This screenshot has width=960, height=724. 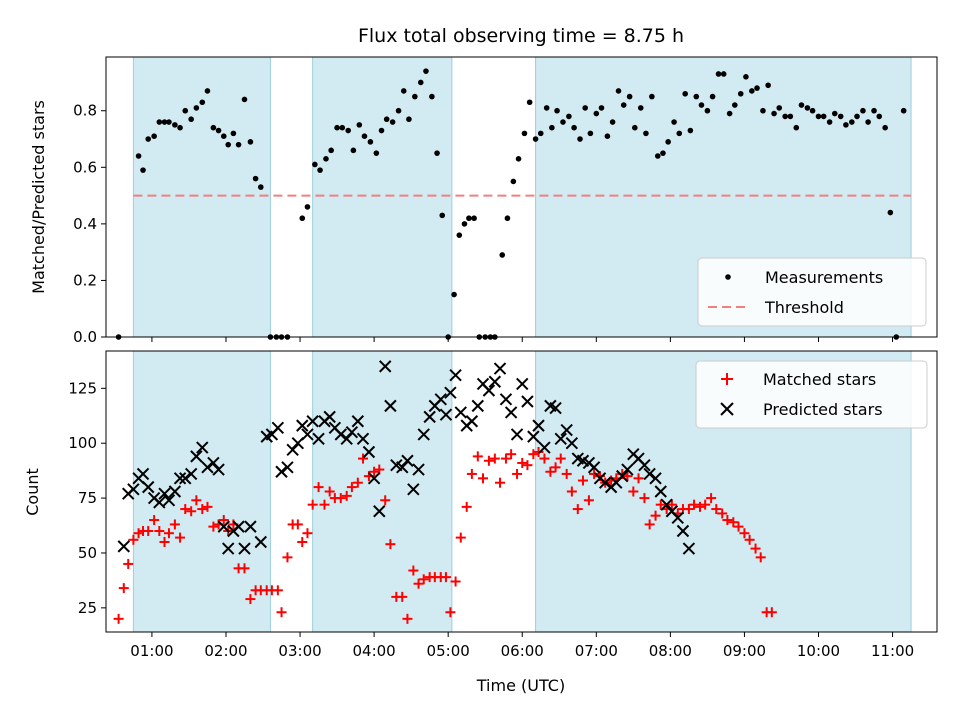 What do you see at coordinates (520, 685) in the screenshot?
I see `x-axis-label: Time (UTC)` at bounding box center [520, 685].